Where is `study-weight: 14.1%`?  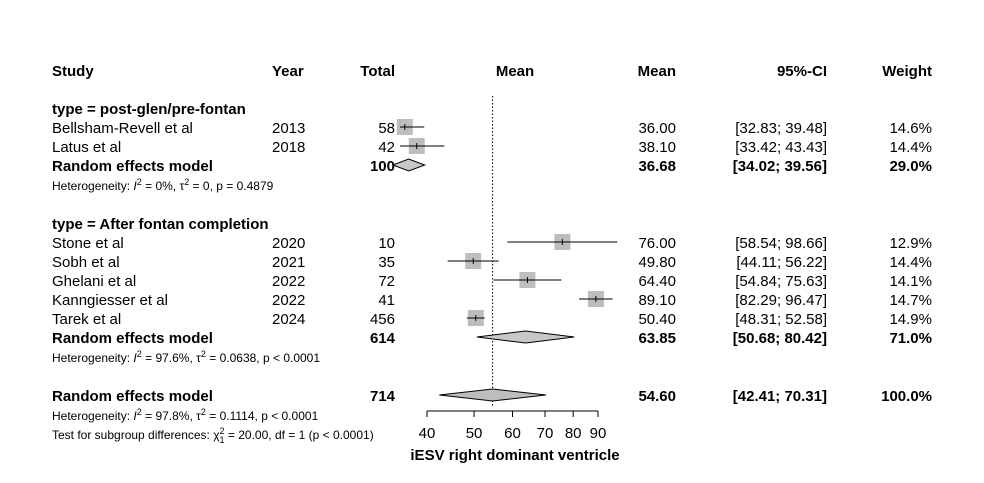
study-weight: 14.1% is located at coordinates (910, 281).